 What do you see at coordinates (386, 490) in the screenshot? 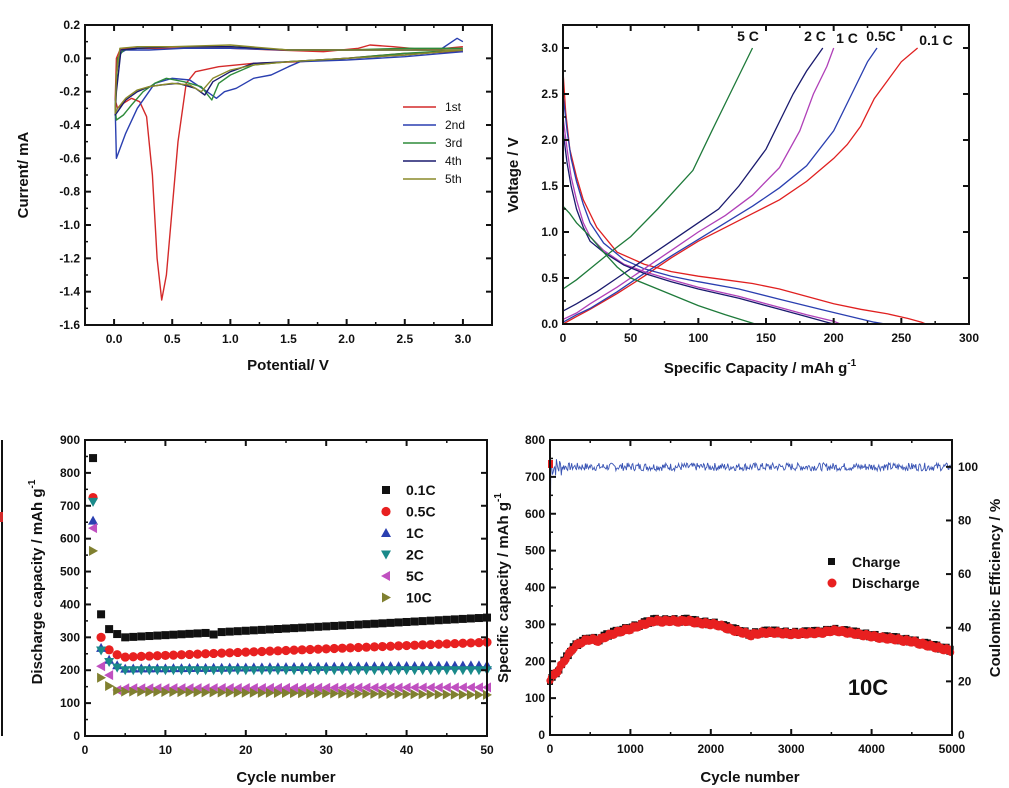
I see `rate-legend-marker-0.1C` at bounding box center [386, 490].